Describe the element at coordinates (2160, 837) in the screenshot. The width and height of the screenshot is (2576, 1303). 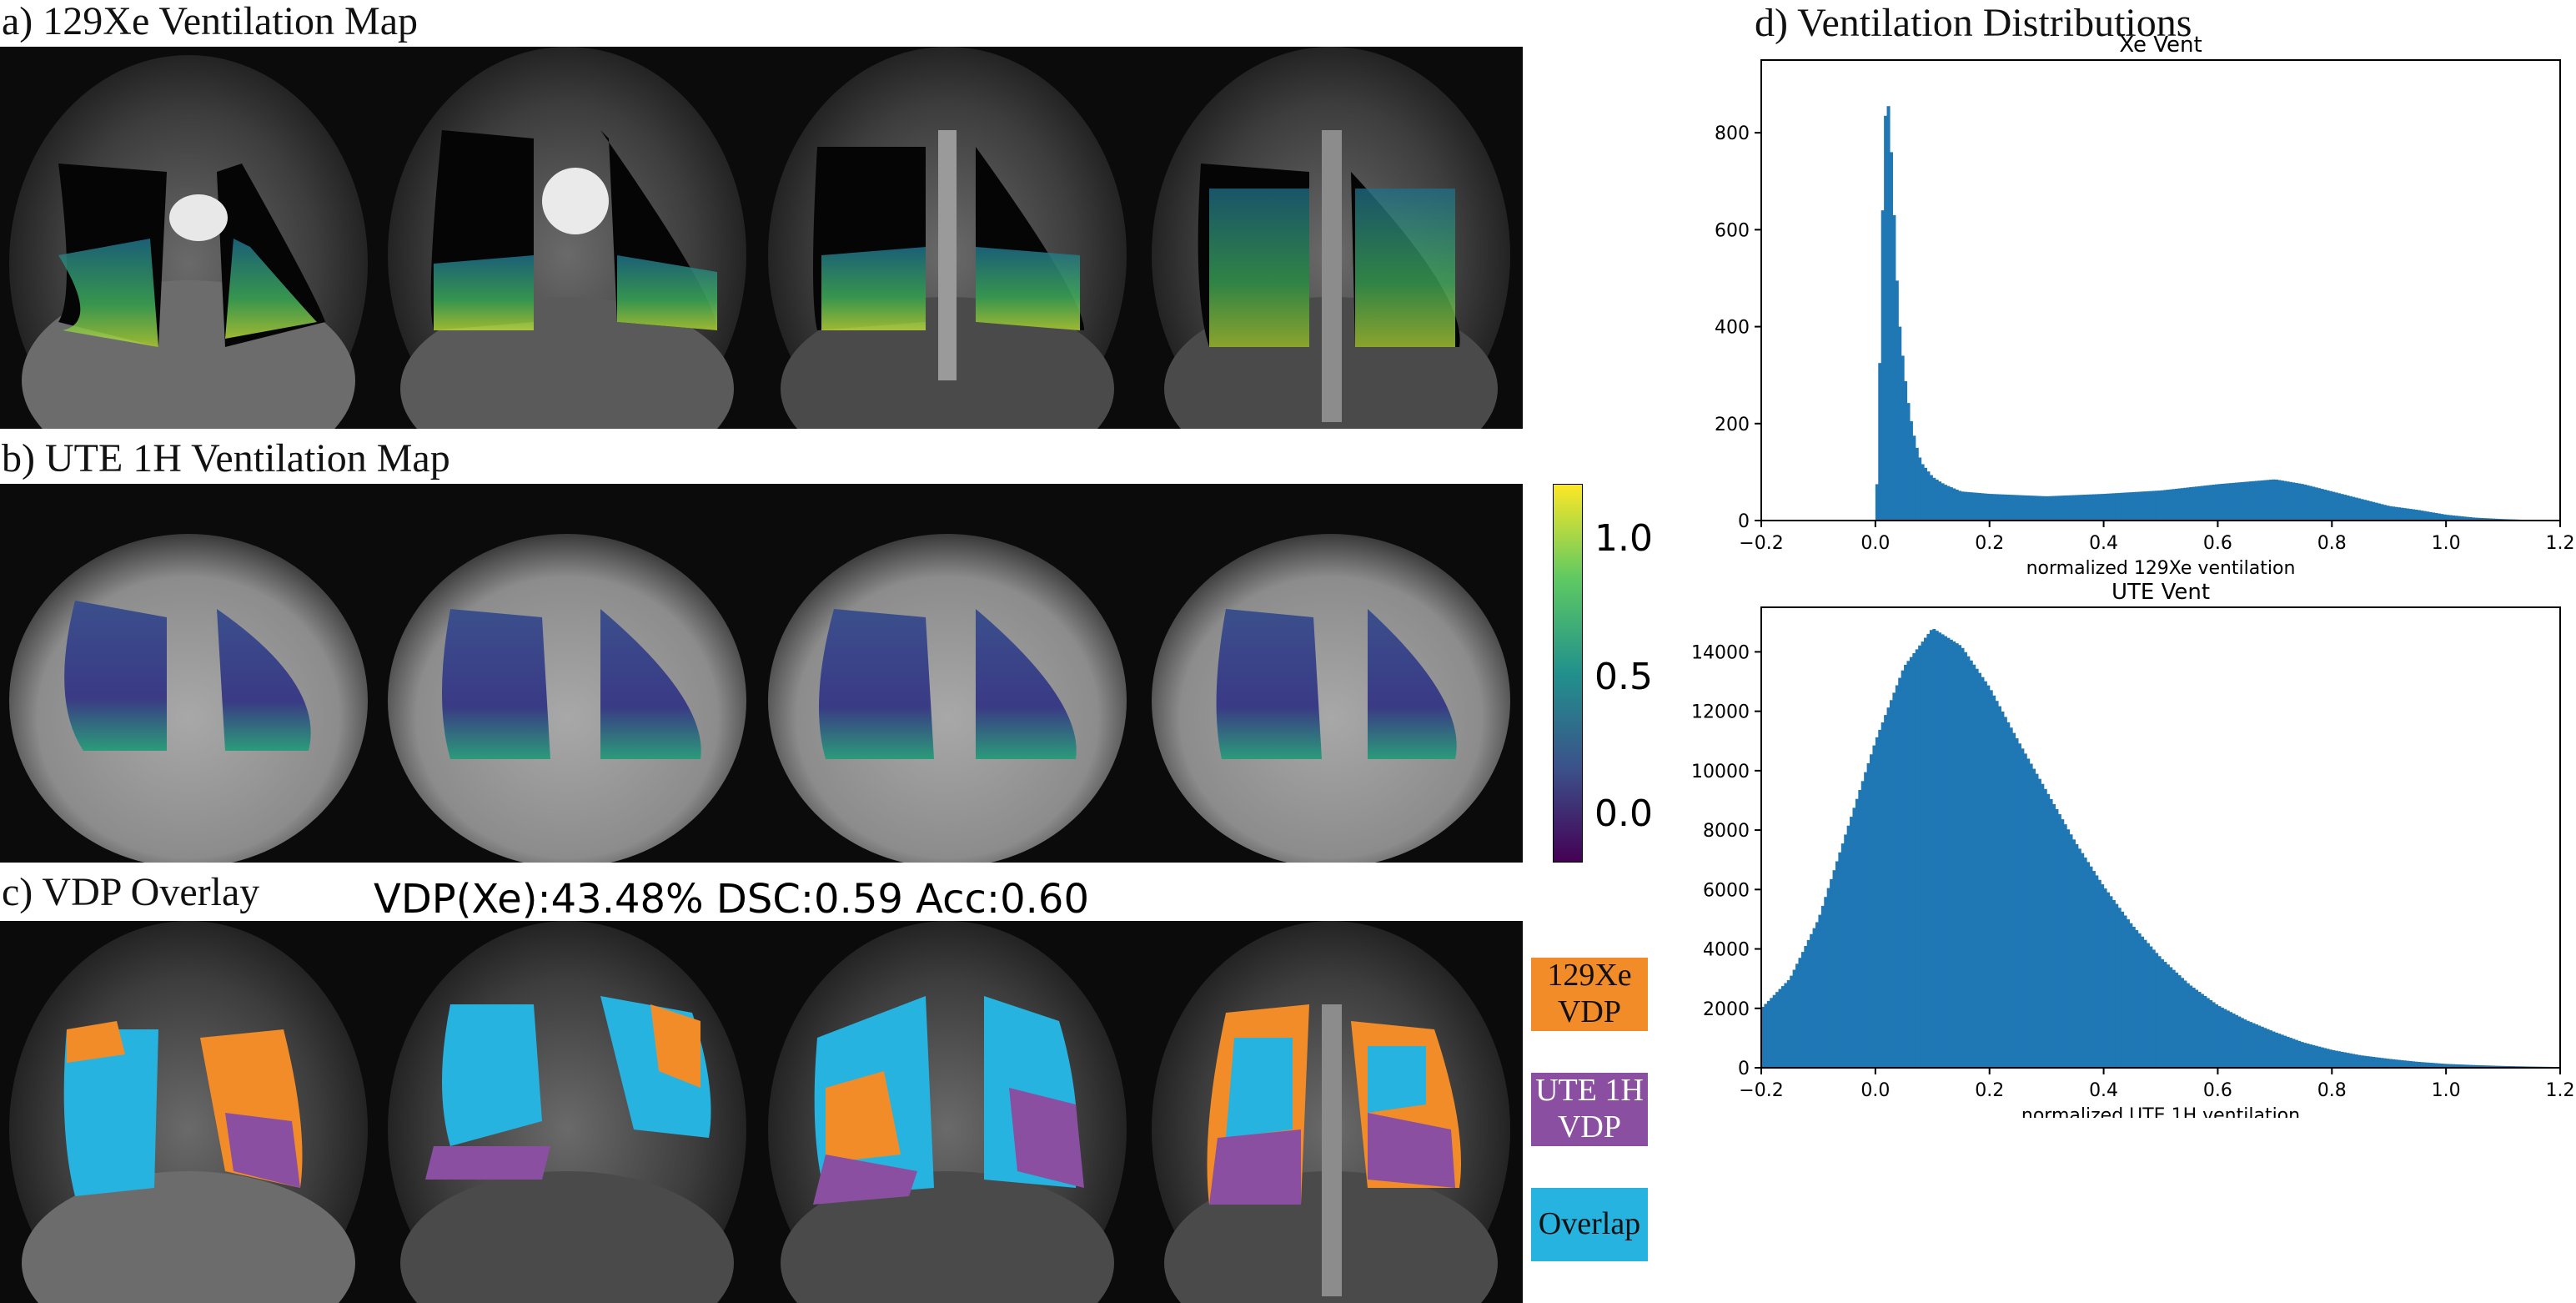
I see `plot-frame` at that location.